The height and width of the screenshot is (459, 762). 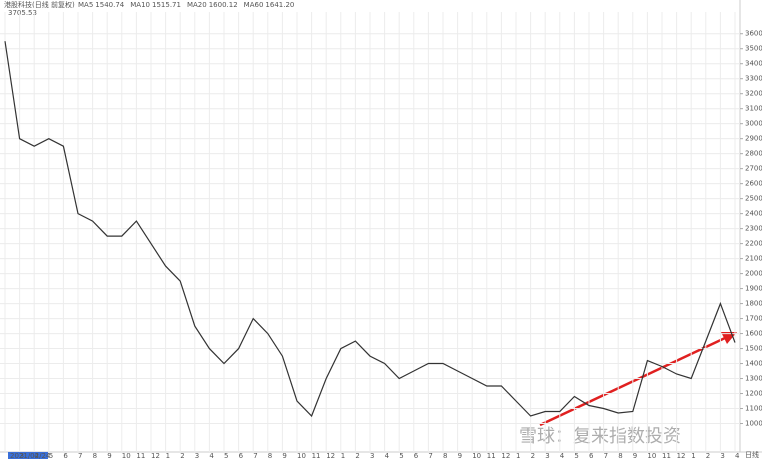 I want to click on y-tick-label: 1600, so click(x=753, y=334).